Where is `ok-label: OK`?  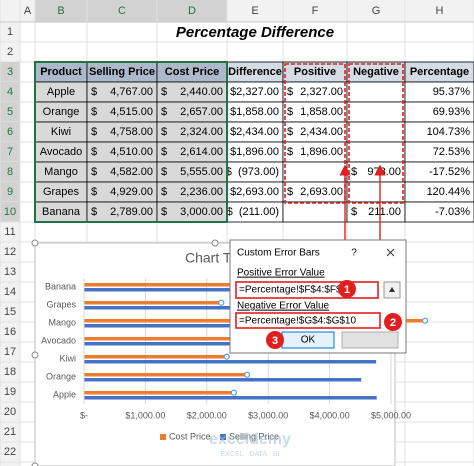 ok-label: OK is located at coordinates (308, 340).